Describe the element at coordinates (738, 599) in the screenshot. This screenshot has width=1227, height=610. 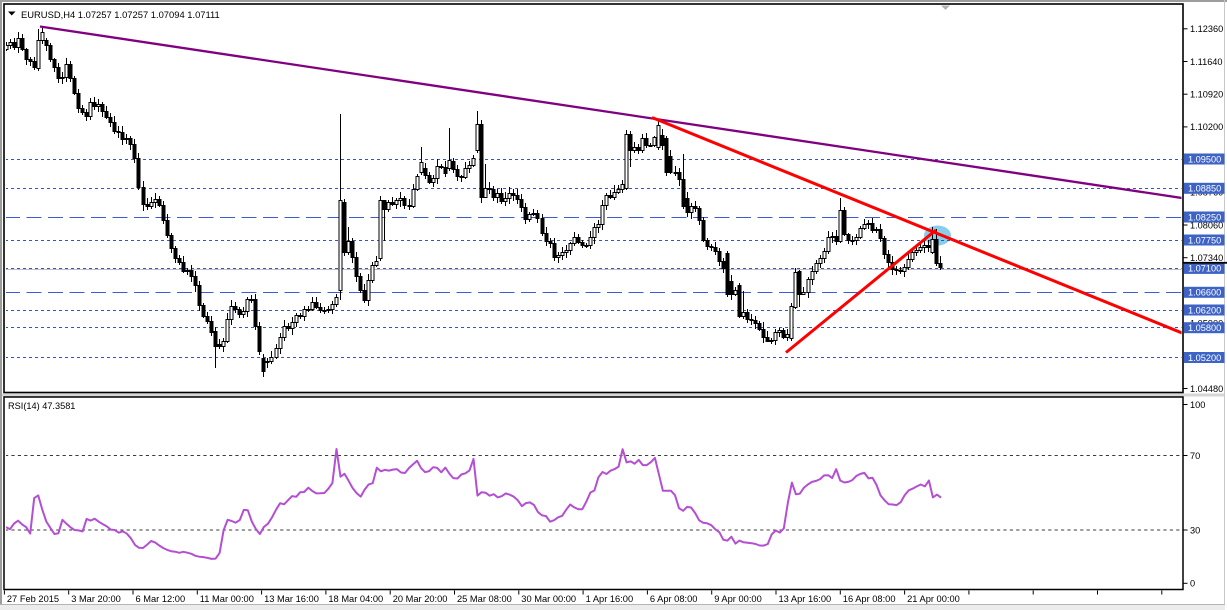
I see `svg-text: 9 Apr 00:00` at that location.